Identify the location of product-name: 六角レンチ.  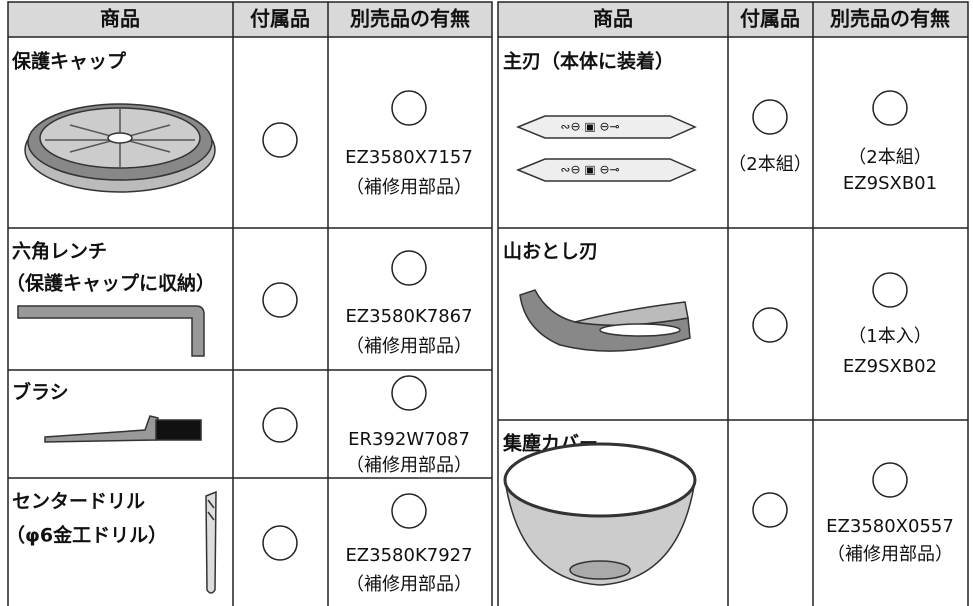
(59, 251).